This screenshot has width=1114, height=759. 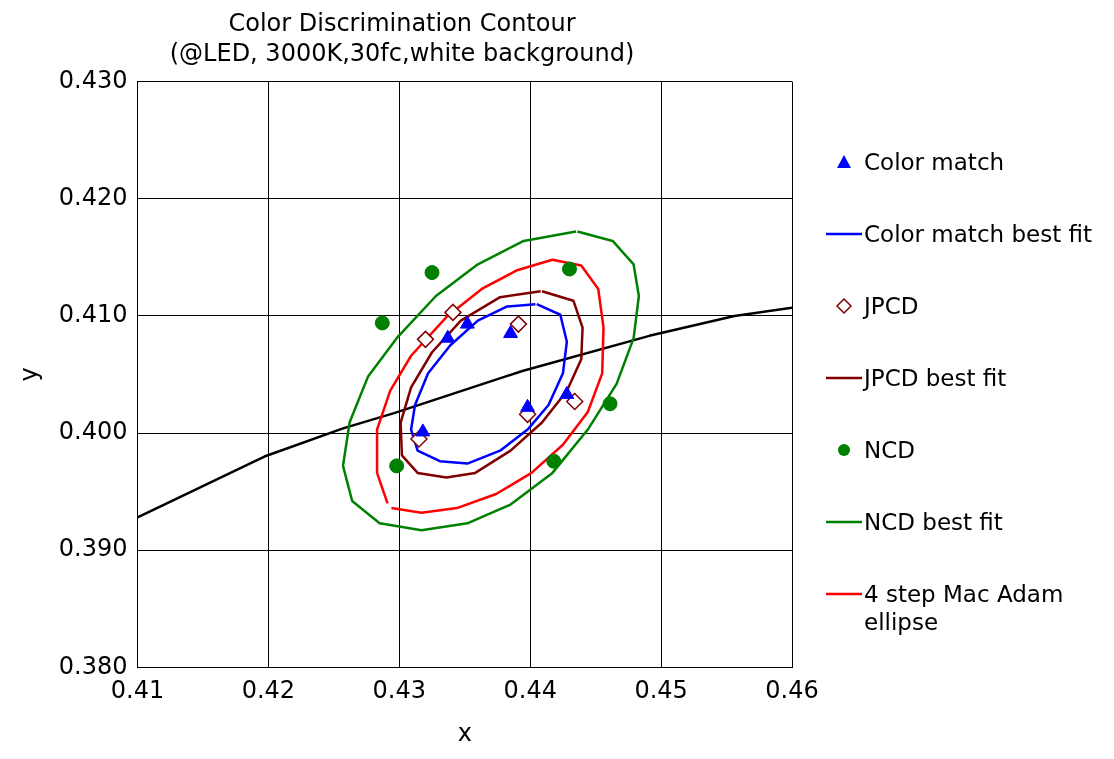 What do you see at coordinates (402, 22) in the screenshot?
I see `chart-title: Color Discrimination Contour` at bounding box center [402, 22].